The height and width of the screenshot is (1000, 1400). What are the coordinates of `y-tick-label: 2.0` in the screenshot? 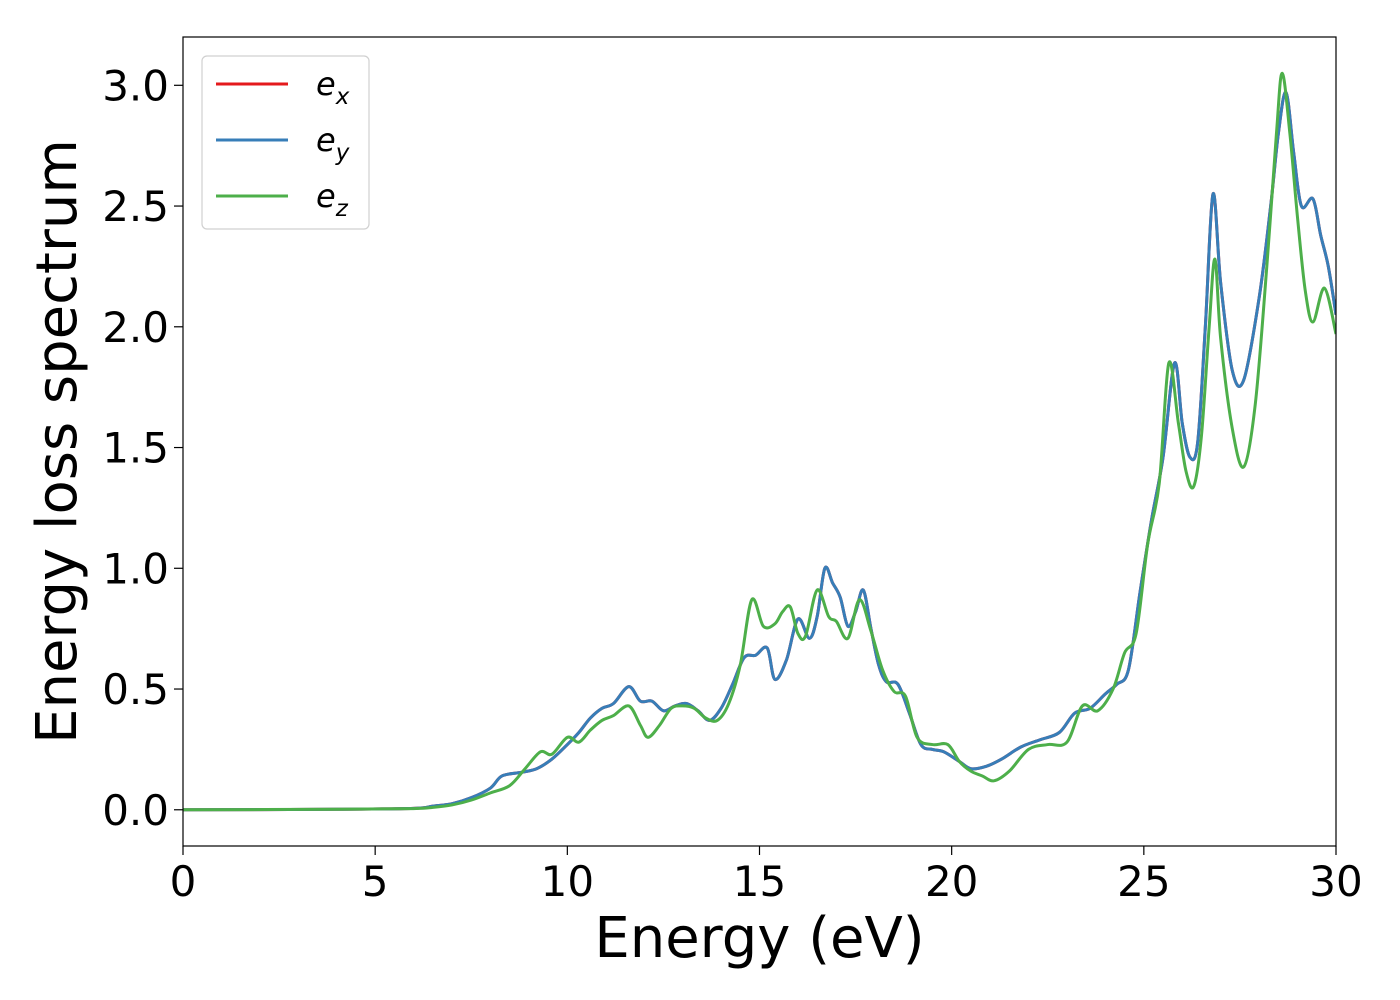 It's located at (135, 327).